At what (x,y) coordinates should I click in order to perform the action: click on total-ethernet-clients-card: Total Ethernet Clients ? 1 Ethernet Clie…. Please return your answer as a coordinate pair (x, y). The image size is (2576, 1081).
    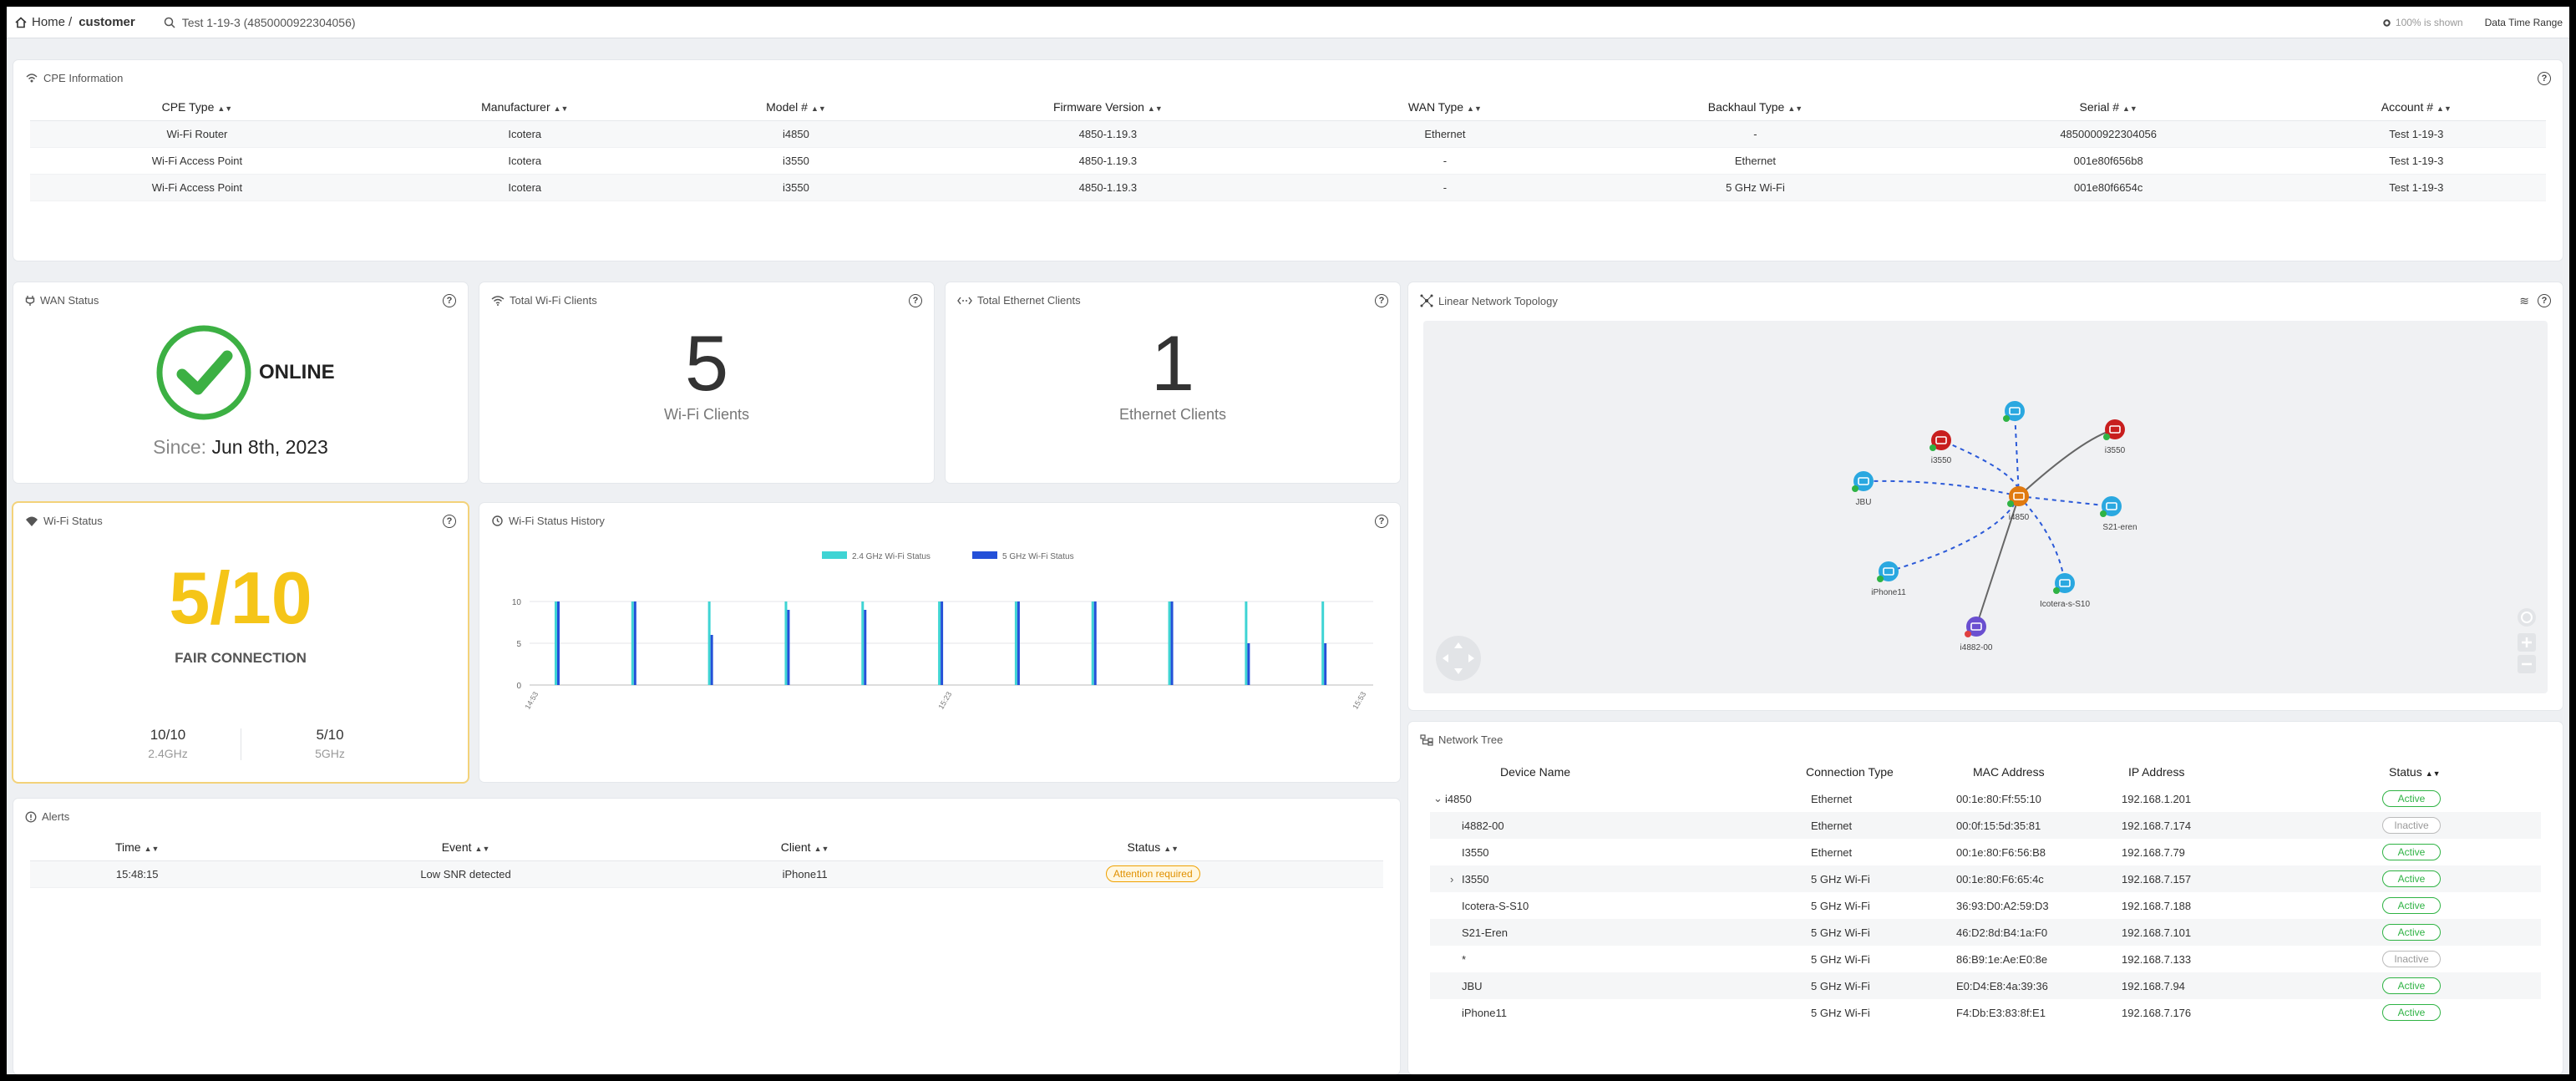
    Looking at the image, I should click on (1173, 382).